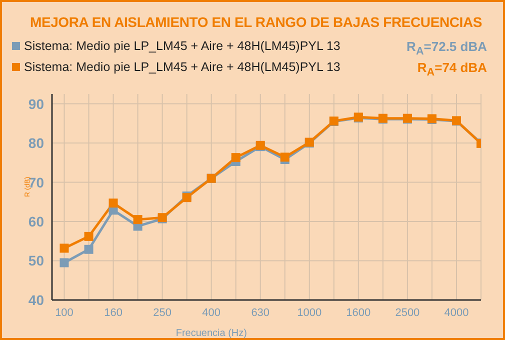 The image size is (505, 340). I want to click on x-tick-label: 4000, so click(456, 312).